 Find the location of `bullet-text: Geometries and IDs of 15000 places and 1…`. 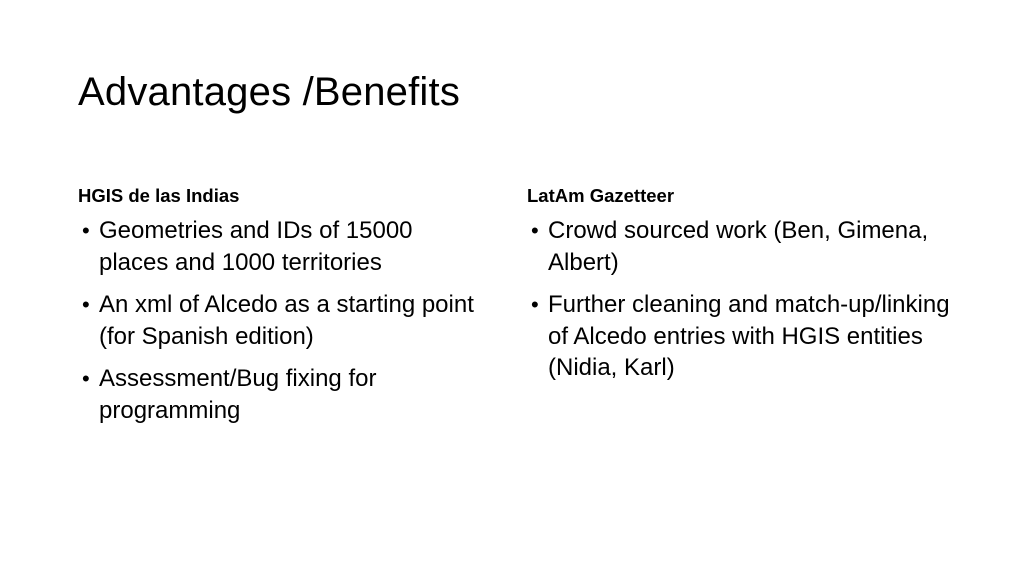

bullet-text: Geometries and IDs of 15000 places and 1… is located at coordinates (256, 246).